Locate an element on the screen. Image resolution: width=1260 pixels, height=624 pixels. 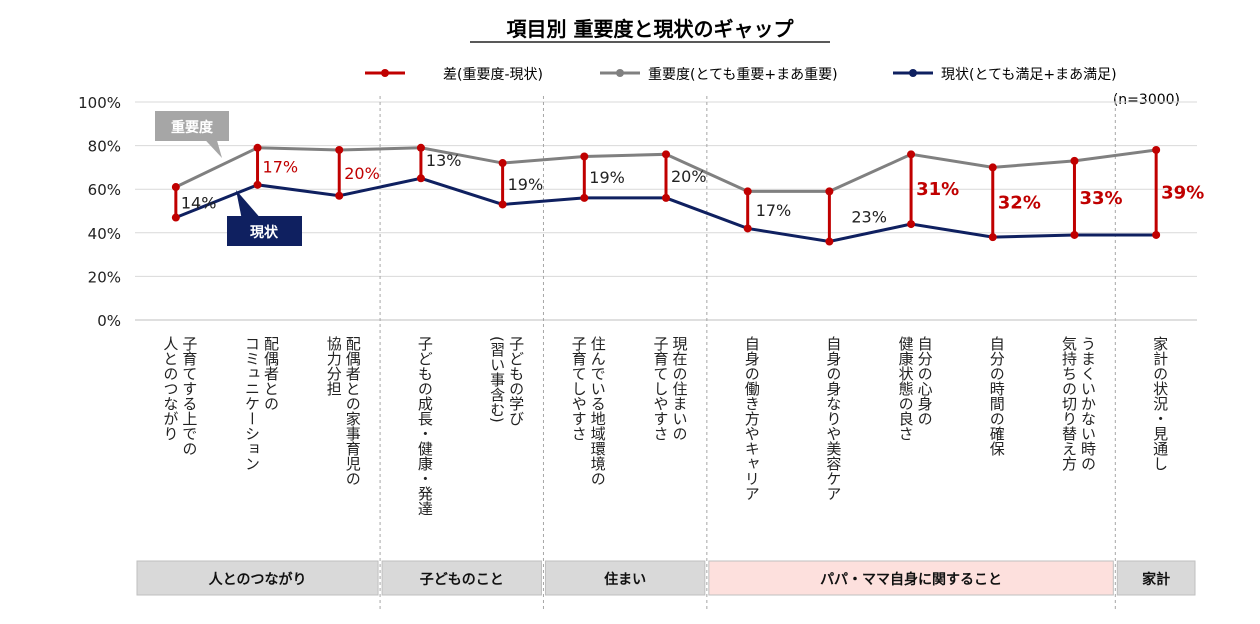
callout-current-box is located at coordinates (264, 231).